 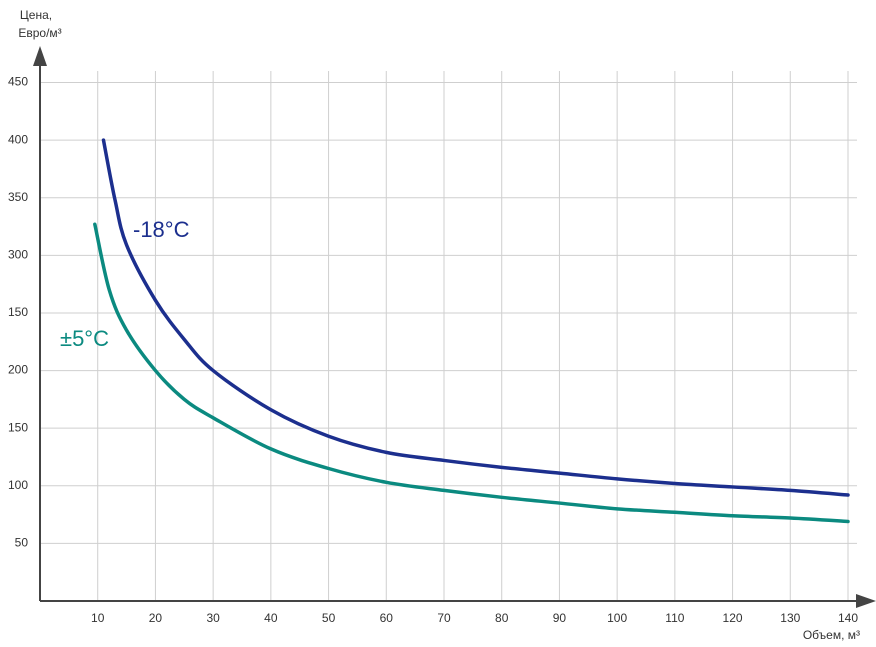 I want to click on y-axis-arrow, so click(x=40, y=56).